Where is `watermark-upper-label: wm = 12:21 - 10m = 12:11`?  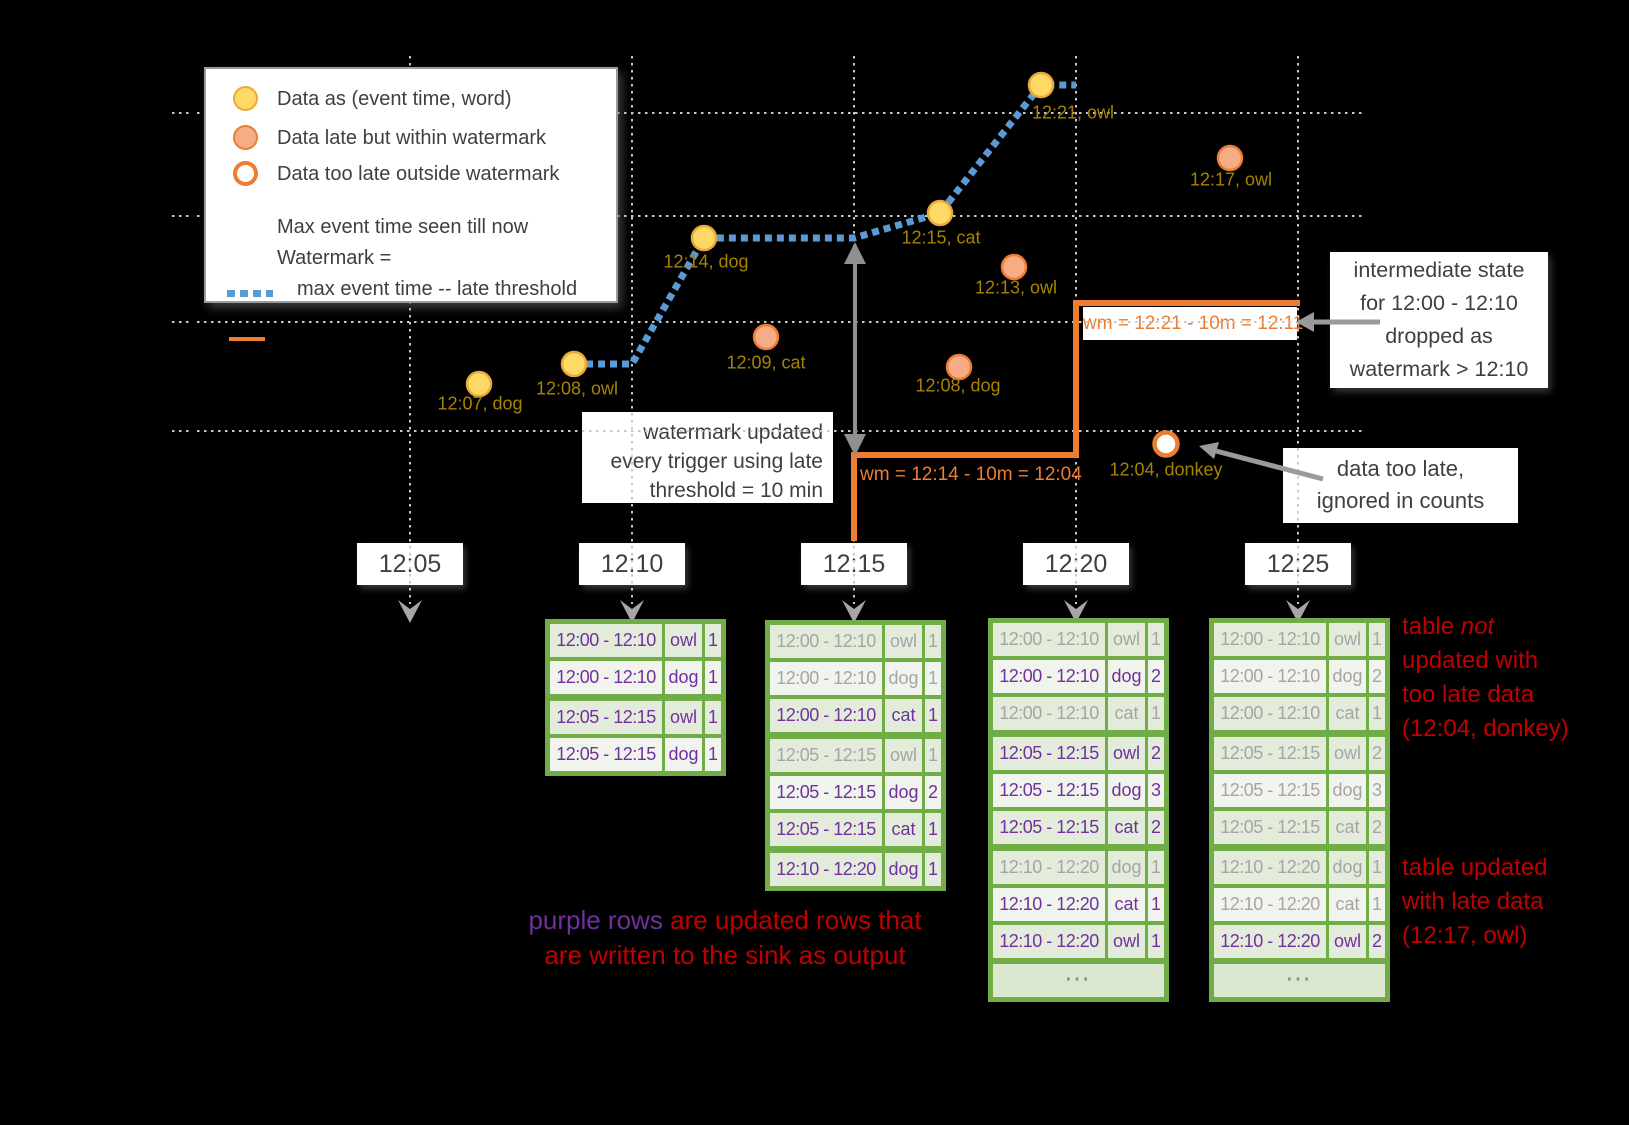 watermark-upper-label: wm = 12:21 - 10m = 12:11 is located at coordinates (1193, 323).